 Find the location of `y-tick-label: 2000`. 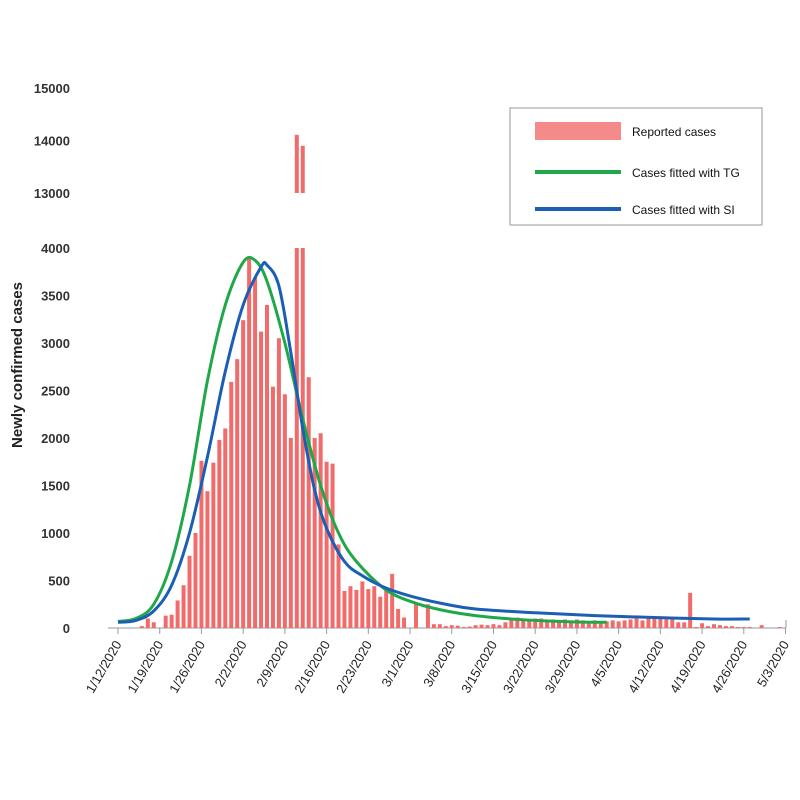

y-tick-label: 2000 is located at coordinates (55, 438).